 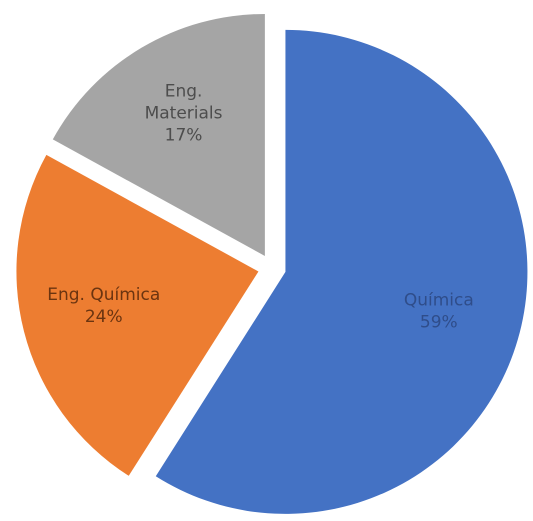 What do you see at coordinates (439, 322) in the screenshot?
I see `slice-value-label: 59%` at bounding box center [439, 322].